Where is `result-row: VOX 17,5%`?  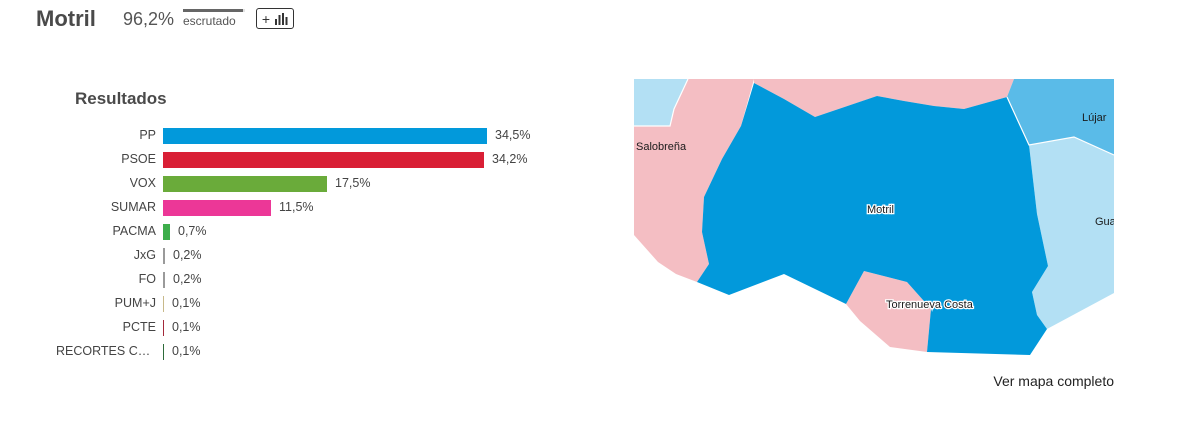
result-row: VOX 17,5% is located at coordinates (300, 185).